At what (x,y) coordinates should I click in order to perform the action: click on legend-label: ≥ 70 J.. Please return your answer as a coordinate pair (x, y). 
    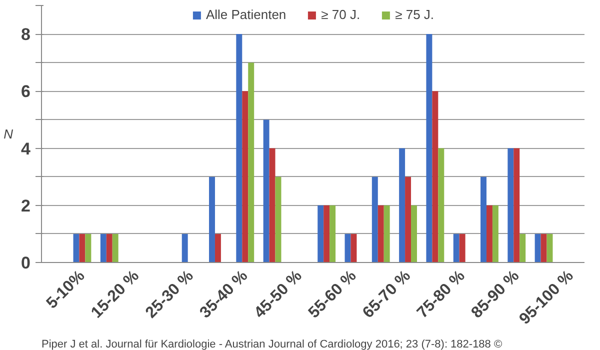
    Looking at the image, I should click on (340, 14).